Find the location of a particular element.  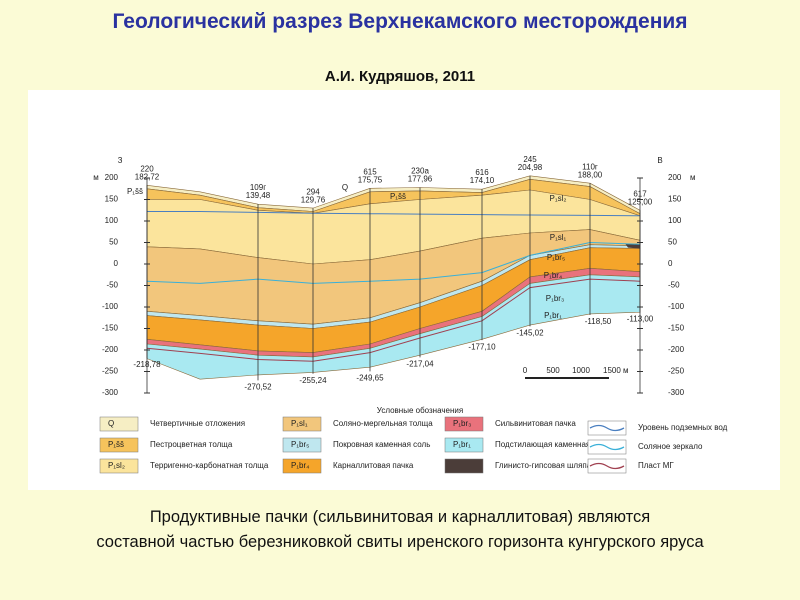

well-name: 110г is located at coordinates (590, 166).